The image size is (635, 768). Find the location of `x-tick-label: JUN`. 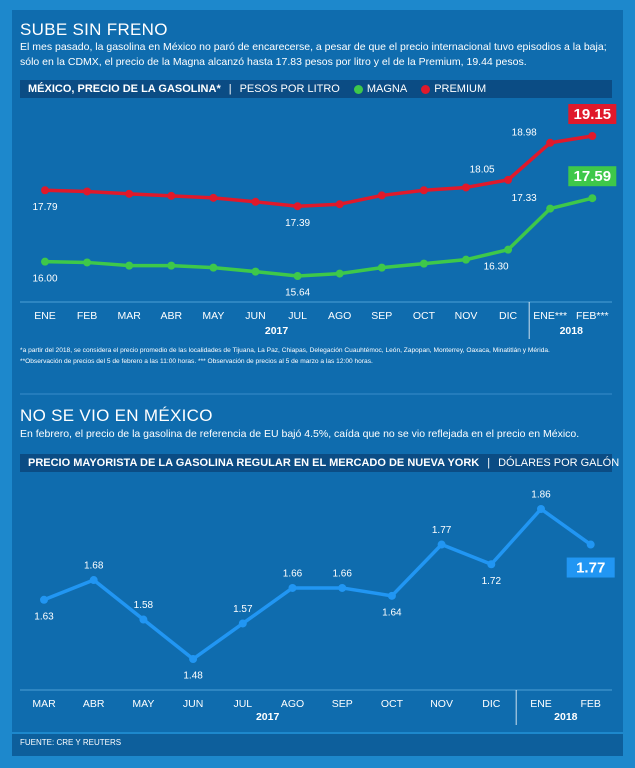

x-tick-label: JUN is located at coordinates (255, 316).